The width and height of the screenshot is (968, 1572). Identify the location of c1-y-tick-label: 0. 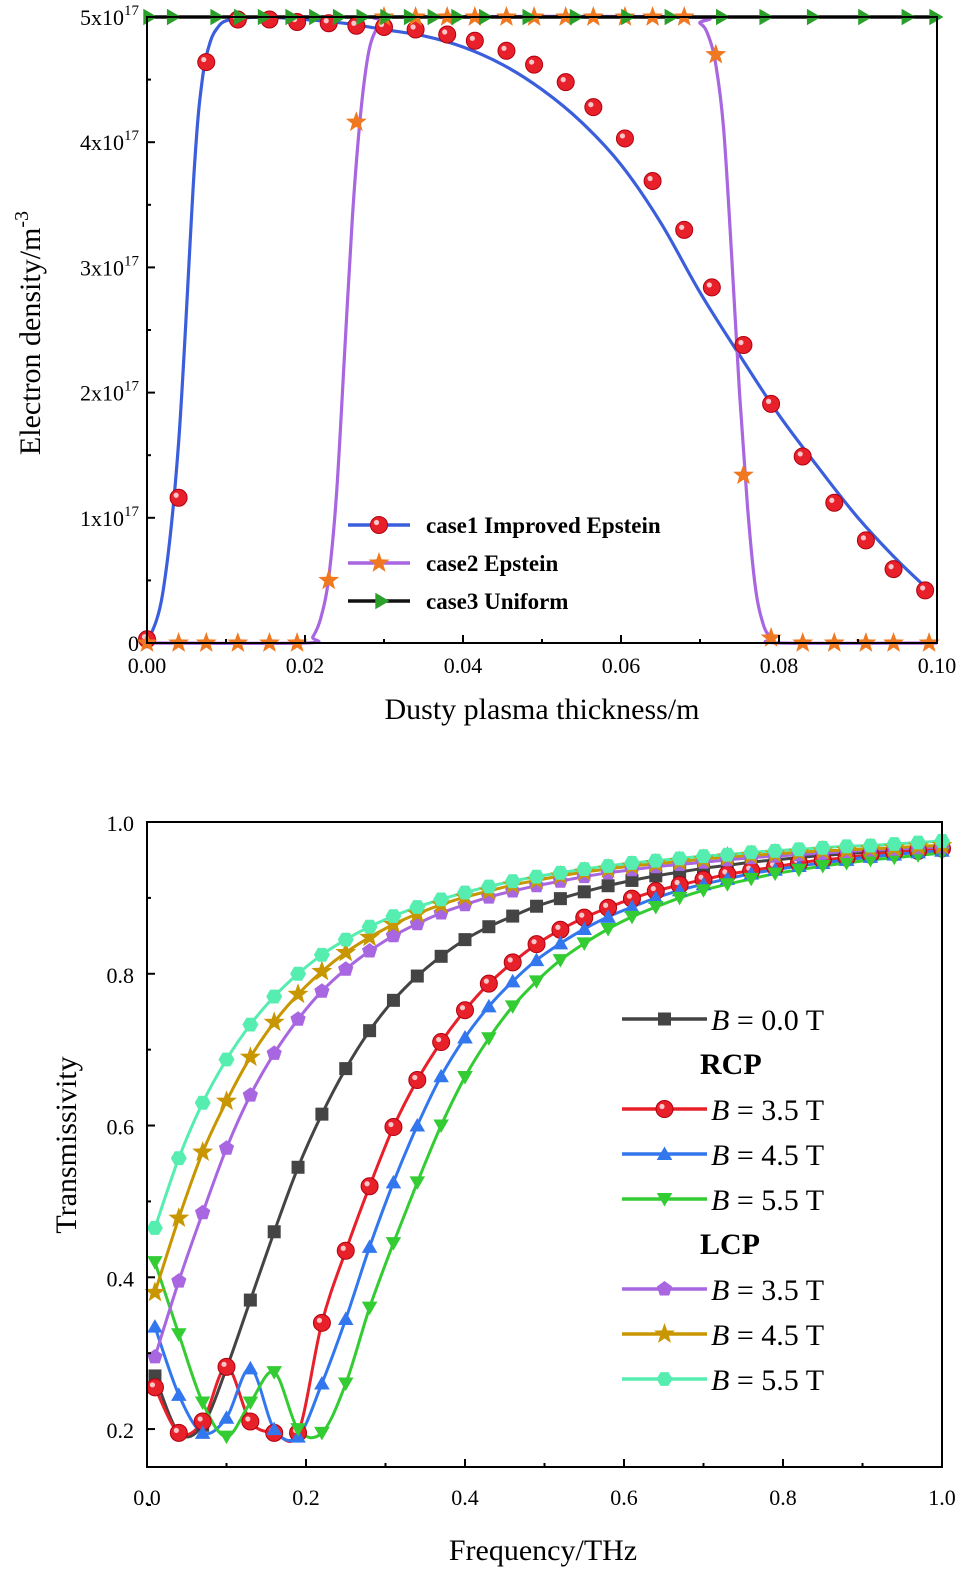
(133, 643).